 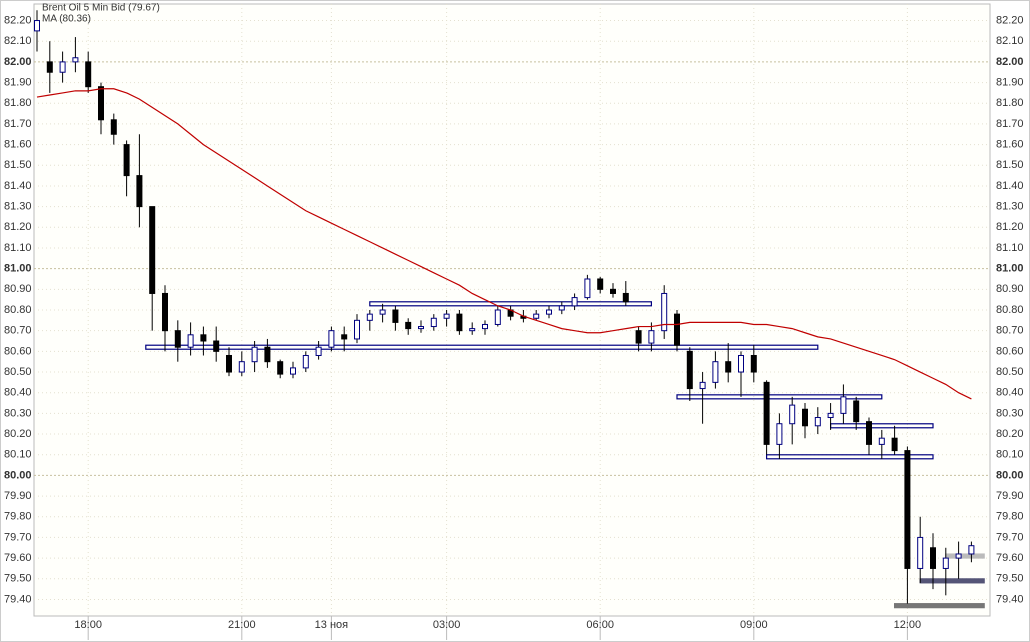 What do you see at coordinates (754, 625) in the screenshot?
I see `x-tick-label: 09:00` at bounding box center [754, 625].